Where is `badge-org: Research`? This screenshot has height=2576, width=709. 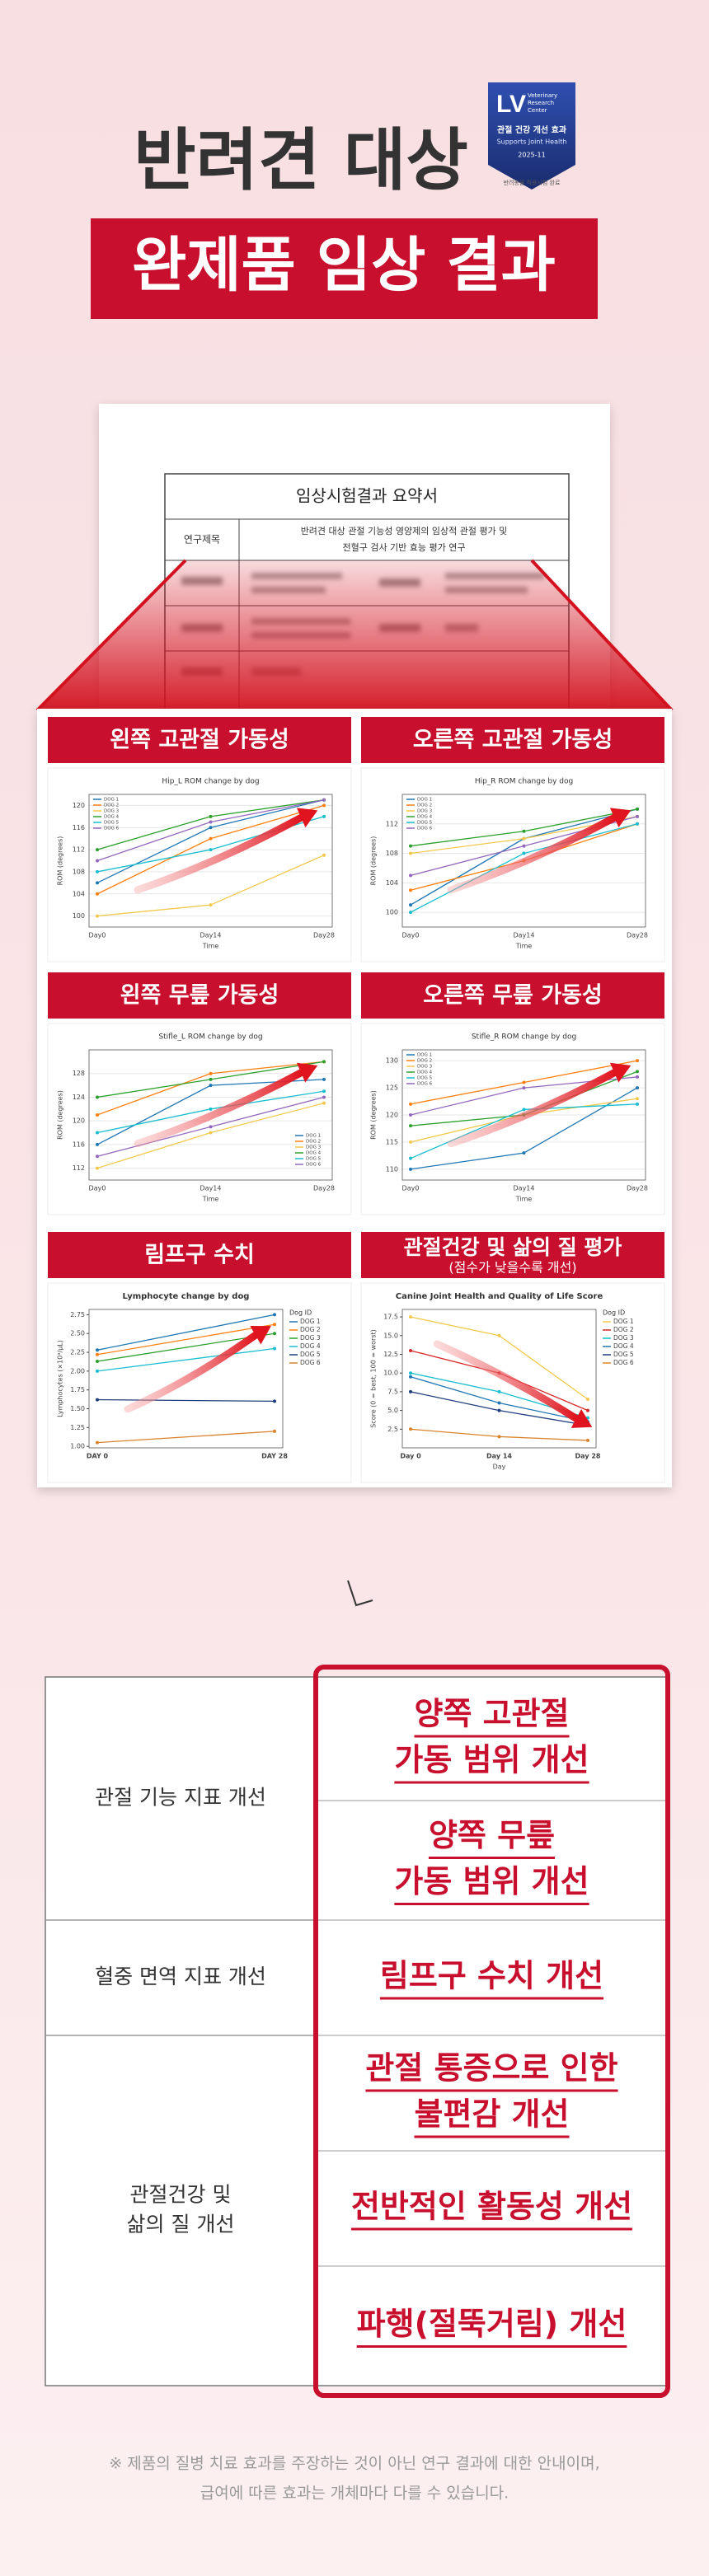 badge-org: Research is located at coordinates (541, 103).